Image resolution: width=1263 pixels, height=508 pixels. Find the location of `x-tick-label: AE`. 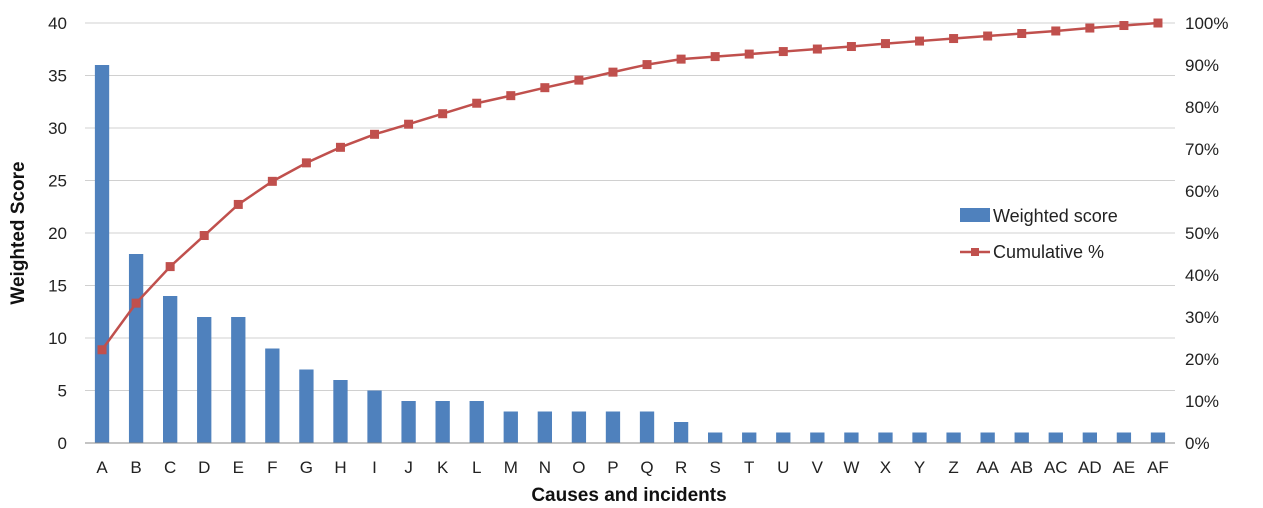

x-tick-label: AE is located at coordinates (1124, 467).